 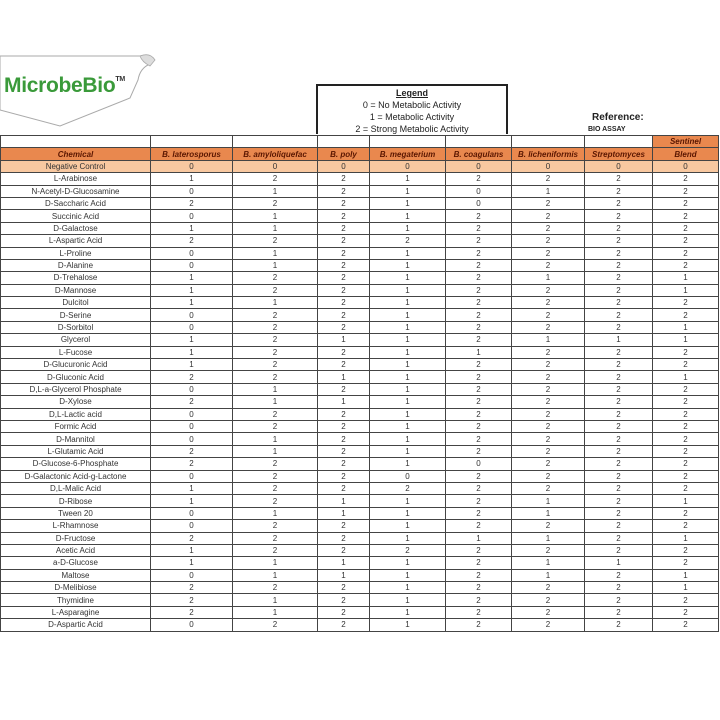 I want to click on table-row: Tween 20 0 1 1 1 2 1 2 2, so click(x=359, y=513).